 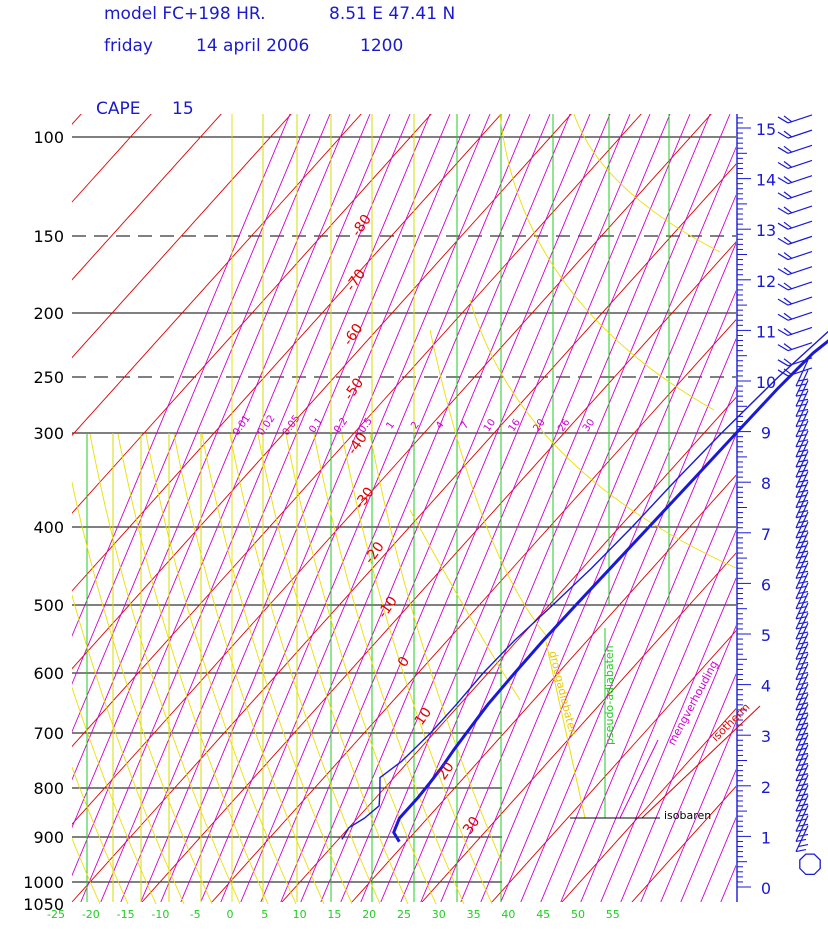 What do you see at coordinates (390, 426) in the screenshot?
I see `mixing-ratio-label: 1` at bounding box center [390, 426].